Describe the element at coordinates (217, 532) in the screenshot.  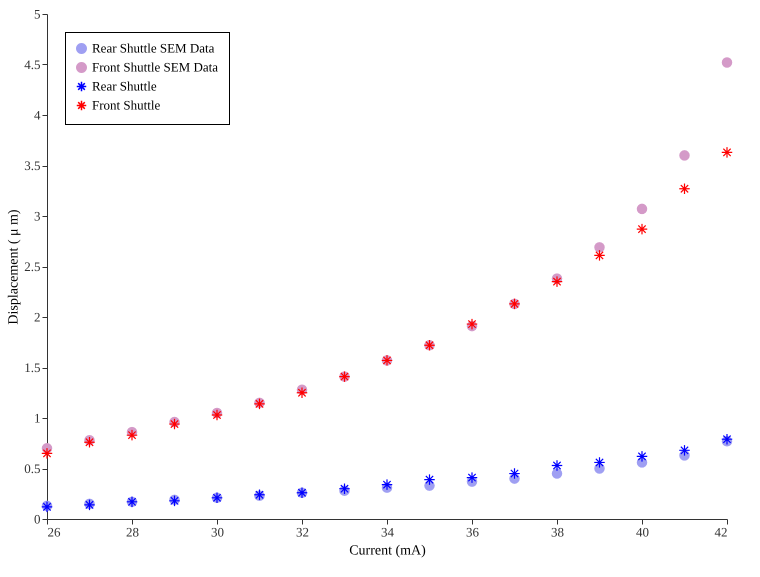
I see `x-tick-label: 30` at that location.